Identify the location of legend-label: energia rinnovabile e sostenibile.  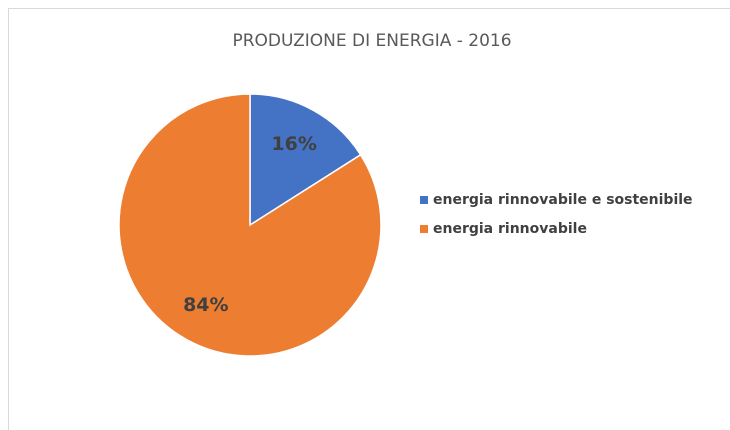
(563, 200).